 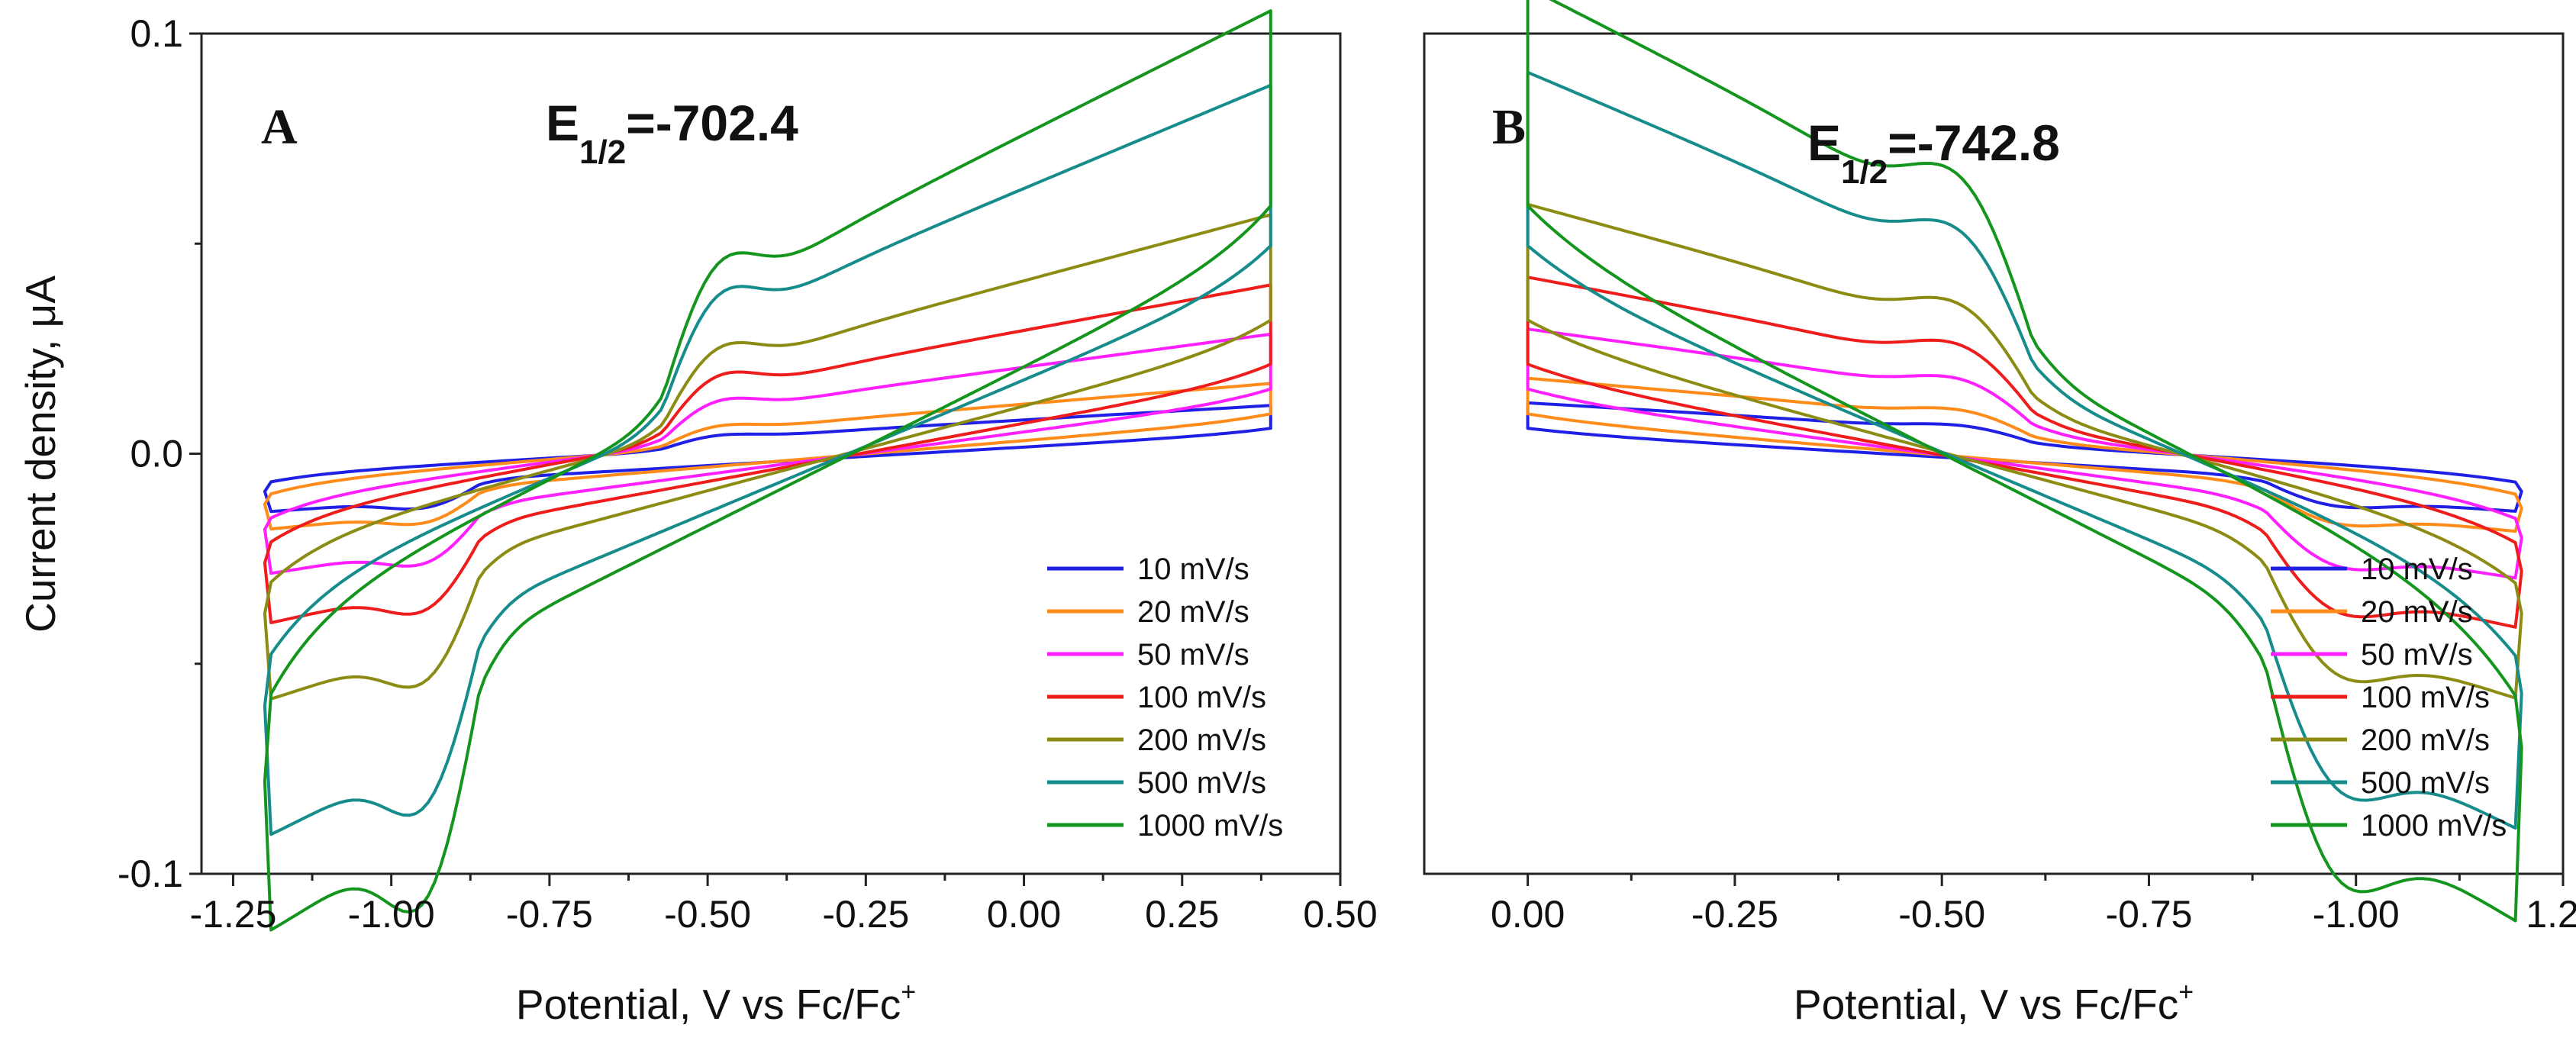 What do you see at coordinates (2417, 655) in the screenshot?
I see `panel-b-legend-label-50-mv-s: 50 mV/s` at bounding box center [2417, 655].